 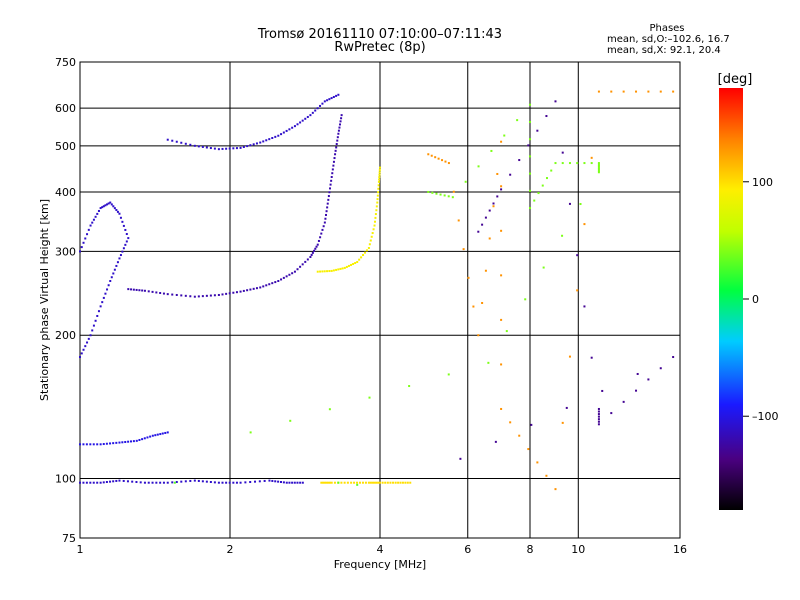 I want to click on chart-title-line2: RwPretec (8p), so click(x=380, y=47).